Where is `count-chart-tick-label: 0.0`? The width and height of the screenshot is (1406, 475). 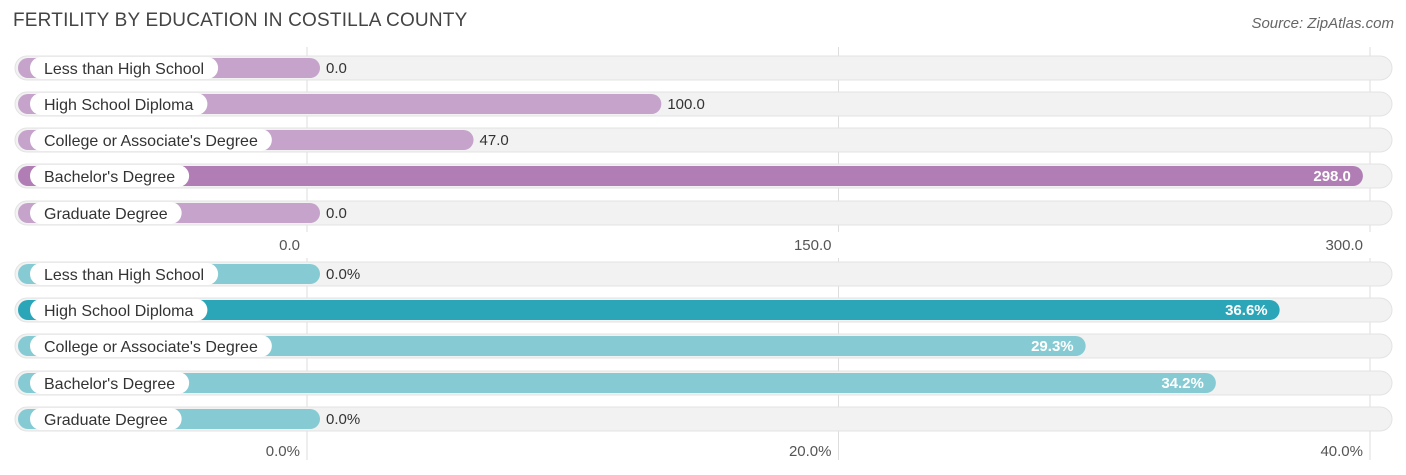 count-chart-tick-label: 0.0 is located at coordinates (289, 245).